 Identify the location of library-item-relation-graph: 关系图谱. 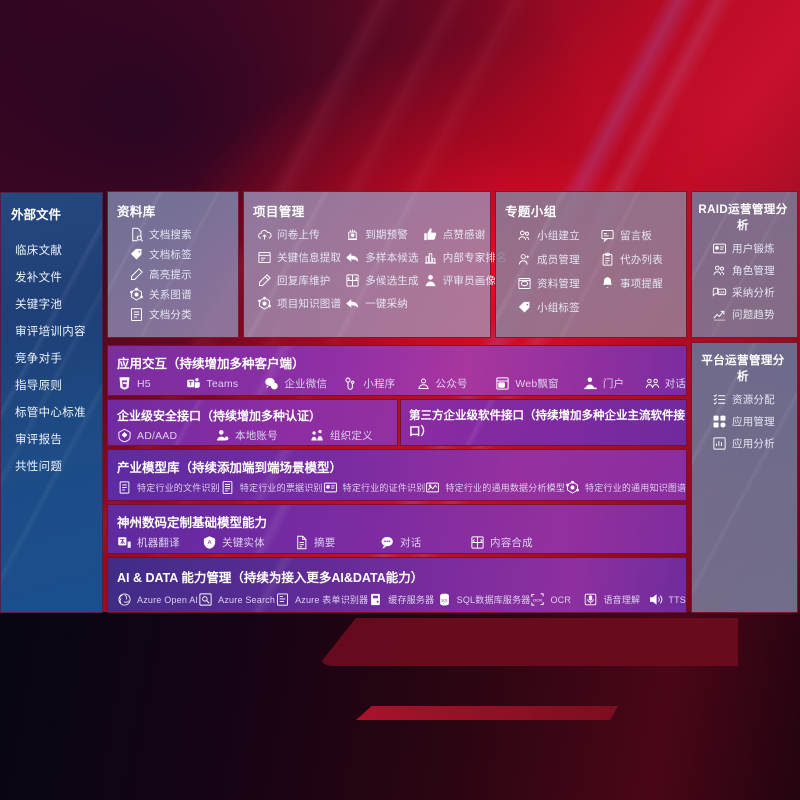
(179, 294).